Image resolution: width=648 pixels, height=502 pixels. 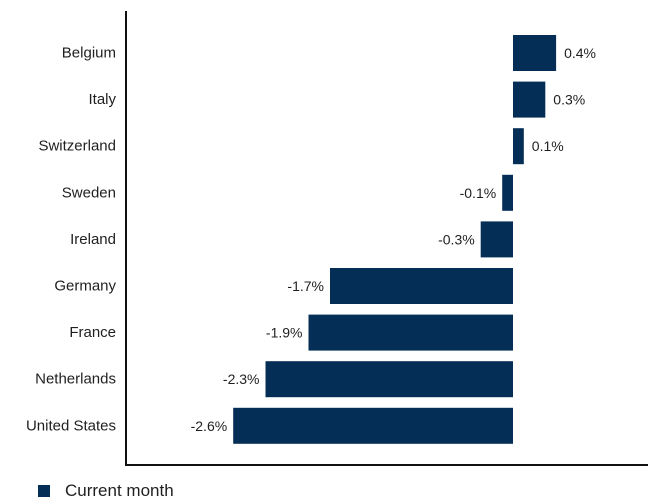 I want to click on legend: Current month, so click(x=106, y=491).